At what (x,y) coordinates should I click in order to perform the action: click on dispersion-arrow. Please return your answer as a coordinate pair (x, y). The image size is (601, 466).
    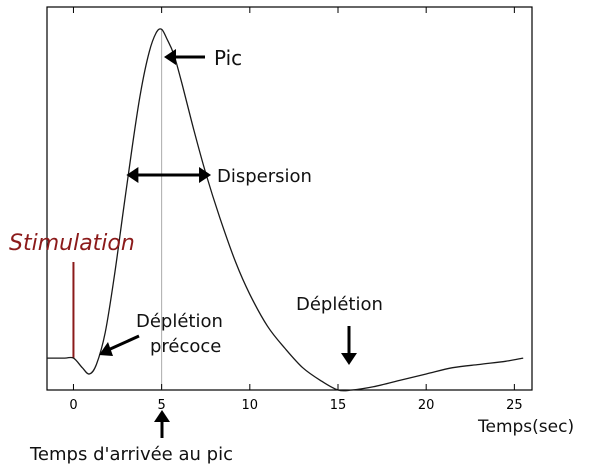
    Looking at the image, I should click on (169, 175).